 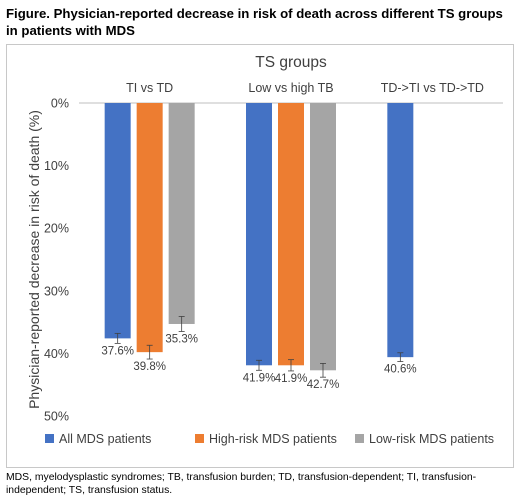 What do you see at coordinates (431, 439) in the screenshot?
I see `legend-label: Low-risk MDS patients` at bounding box center [431, 439].